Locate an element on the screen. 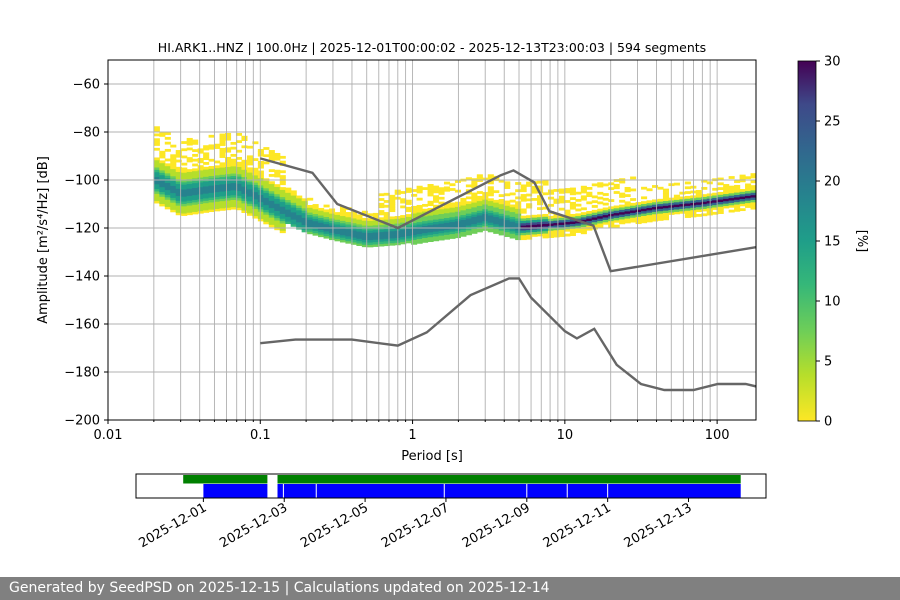  x-tick-label: 1 is located at coordinates (412, 435).